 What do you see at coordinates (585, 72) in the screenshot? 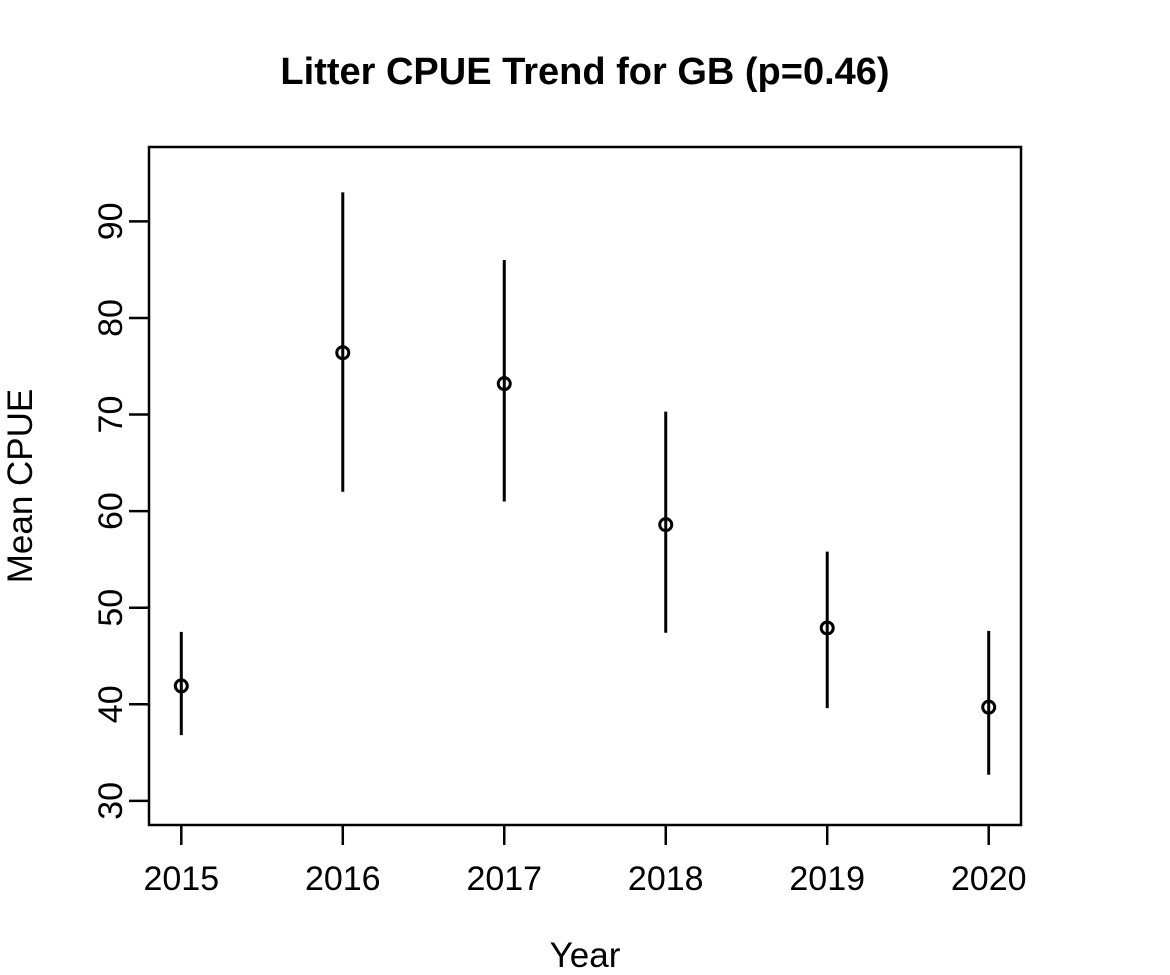
I see `chart-title: Litter CPUE Trend for GB (p=0.46)` at bounding box center [585, 72].